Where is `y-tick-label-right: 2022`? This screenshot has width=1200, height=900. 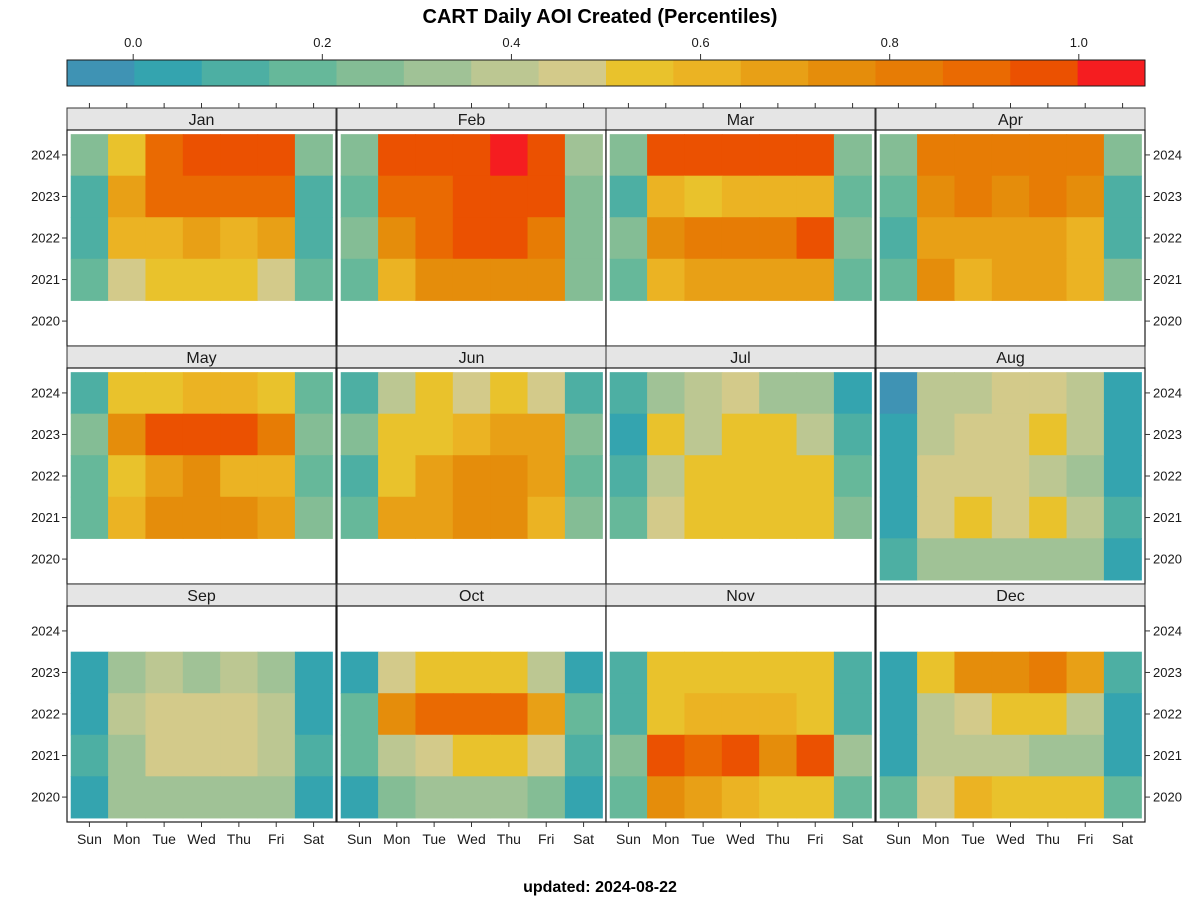
y-tick-label-right: 2022 is located at coordinates (1167, 714).